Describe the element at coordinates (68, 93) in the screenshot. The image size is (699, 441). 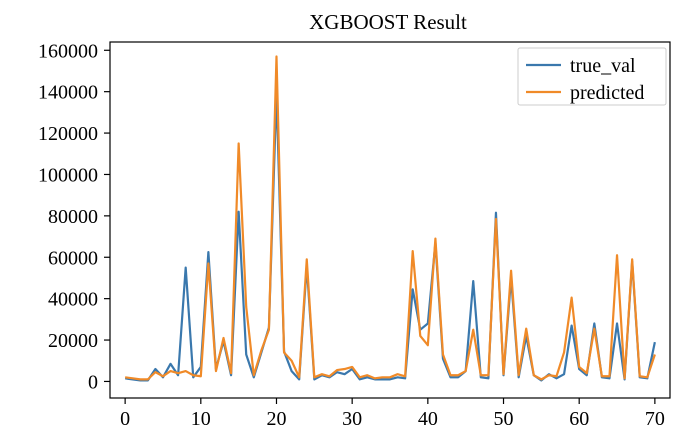
I see `y-tick-label: 140000` at that location.